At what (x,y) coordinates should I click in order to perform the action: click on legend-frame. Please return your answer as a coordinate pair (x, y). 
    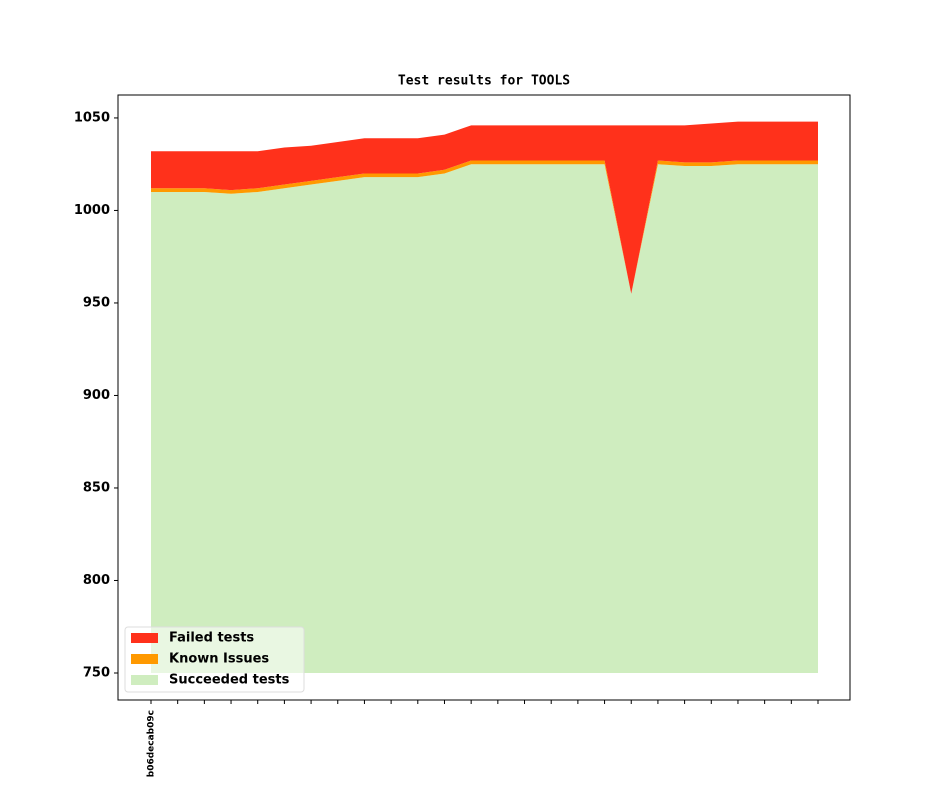
    Looking at the image, I should click on (214, 659).